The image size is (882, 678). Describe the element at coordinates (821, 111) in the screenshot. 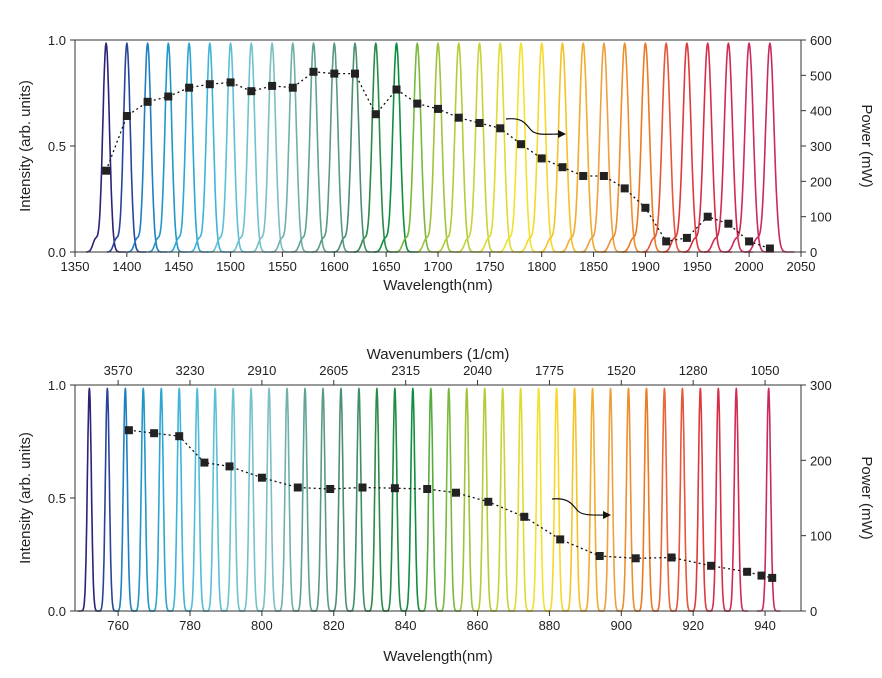

I see `top-y2-tick-label: 400` at that location.